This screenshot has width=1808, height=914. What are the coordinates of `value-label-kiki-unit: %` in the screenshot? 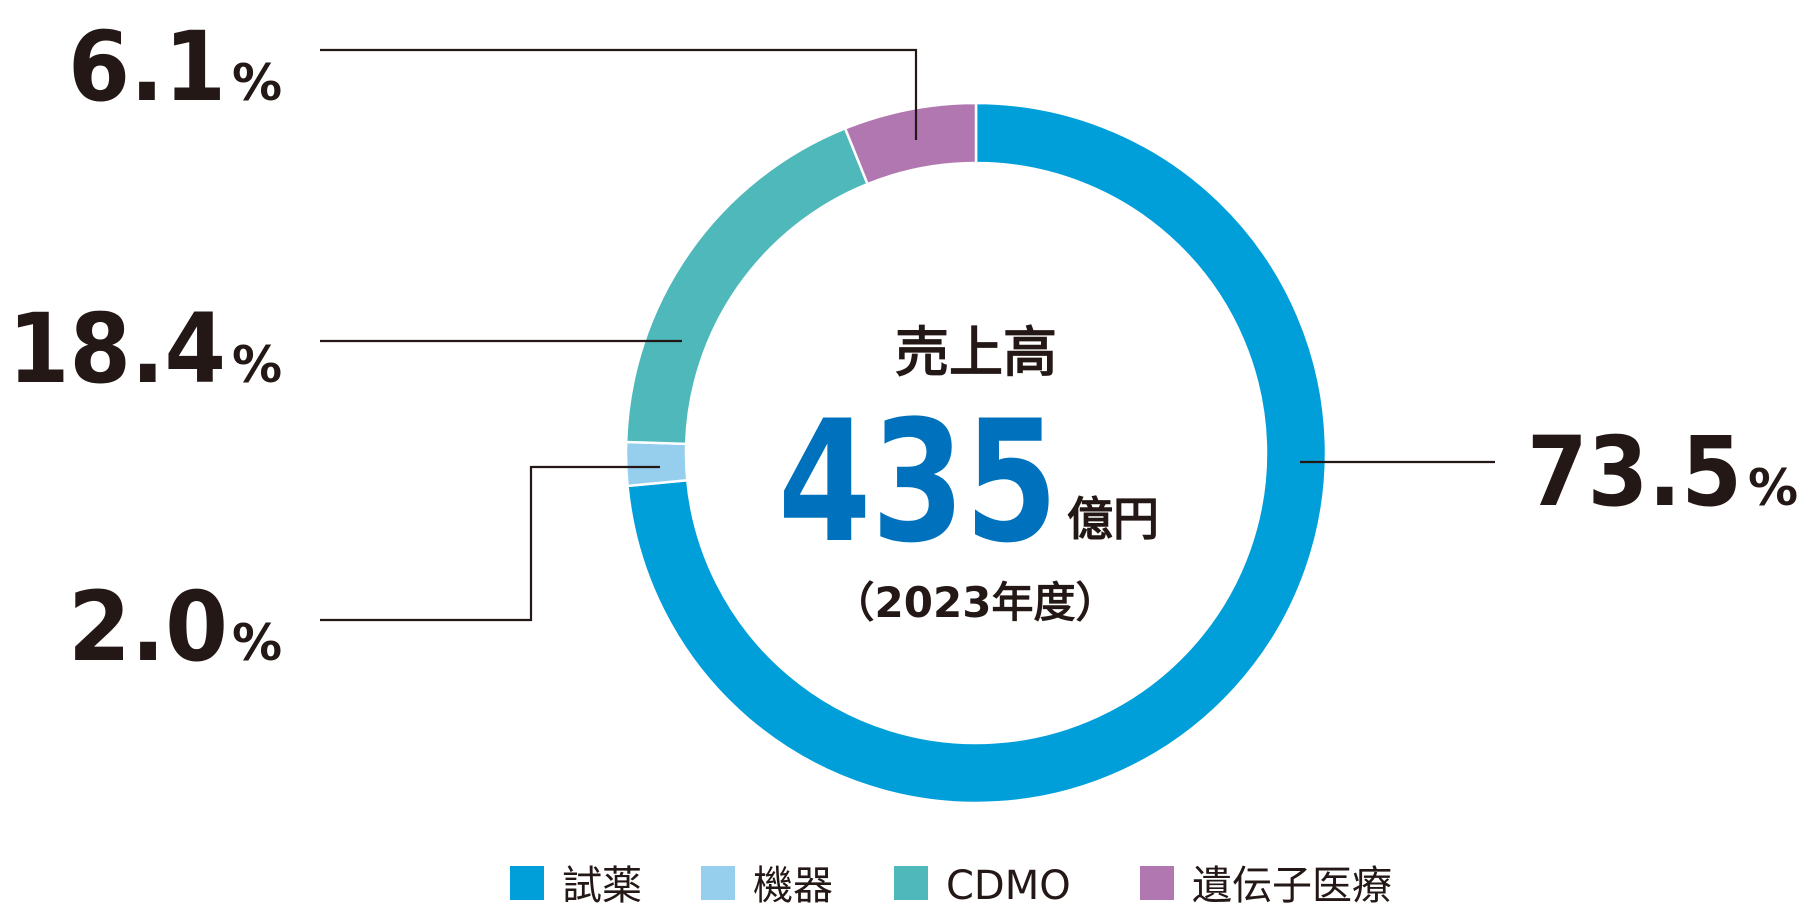 It's located at (257, 643).